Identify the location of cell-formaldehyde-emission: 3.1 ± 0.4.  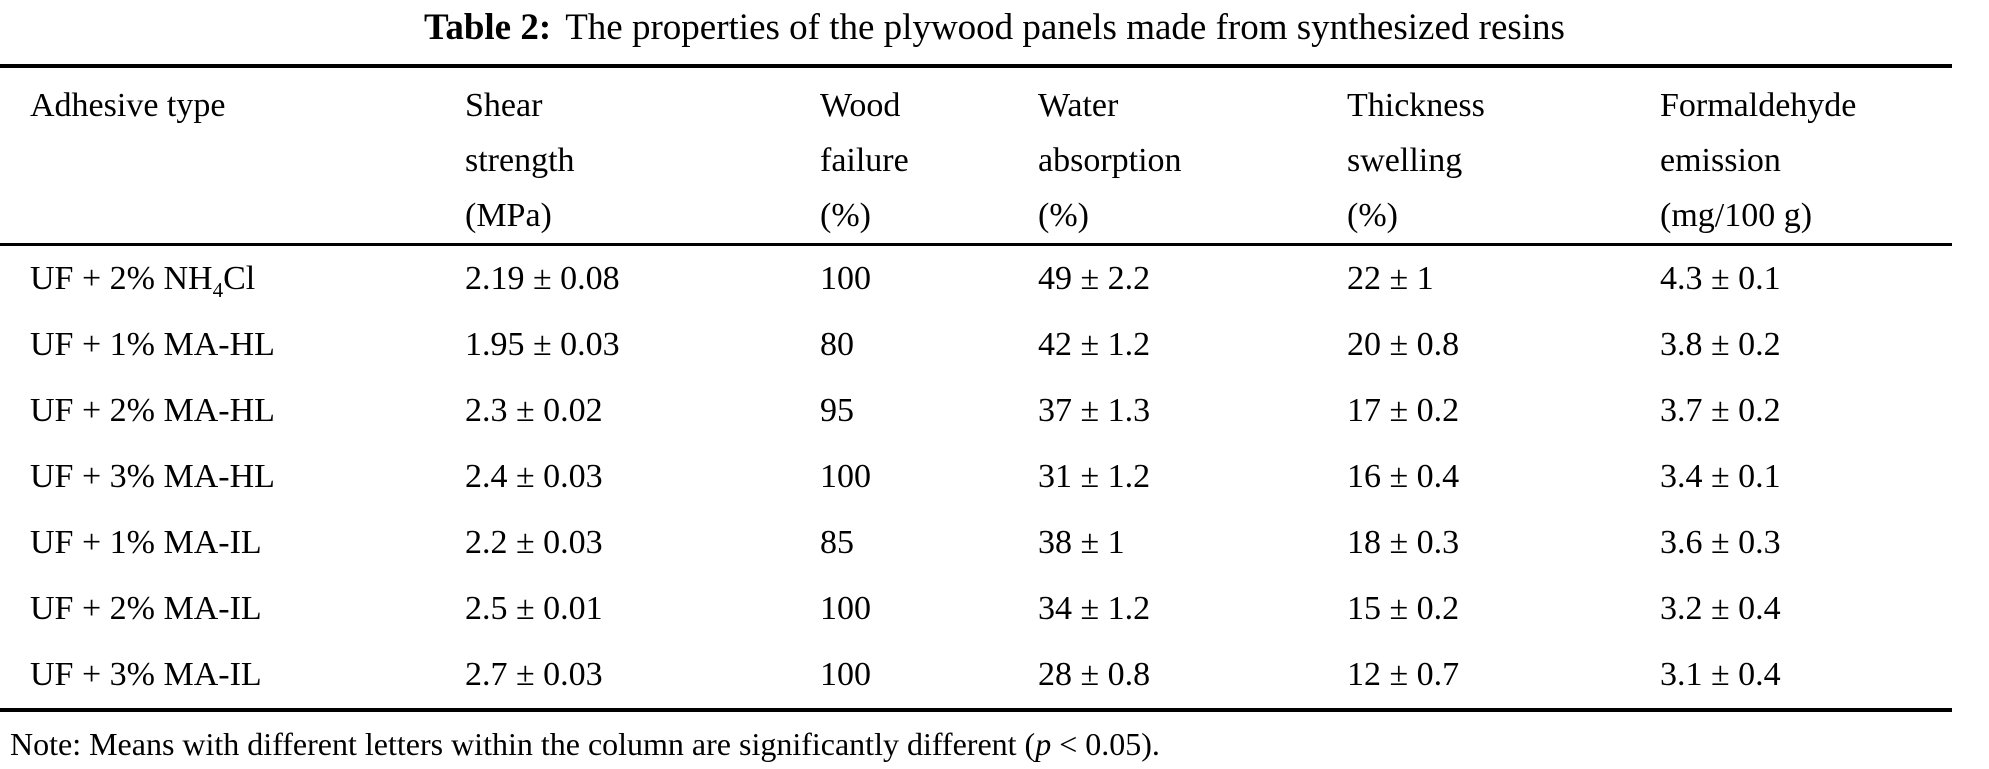
(1720, 674).